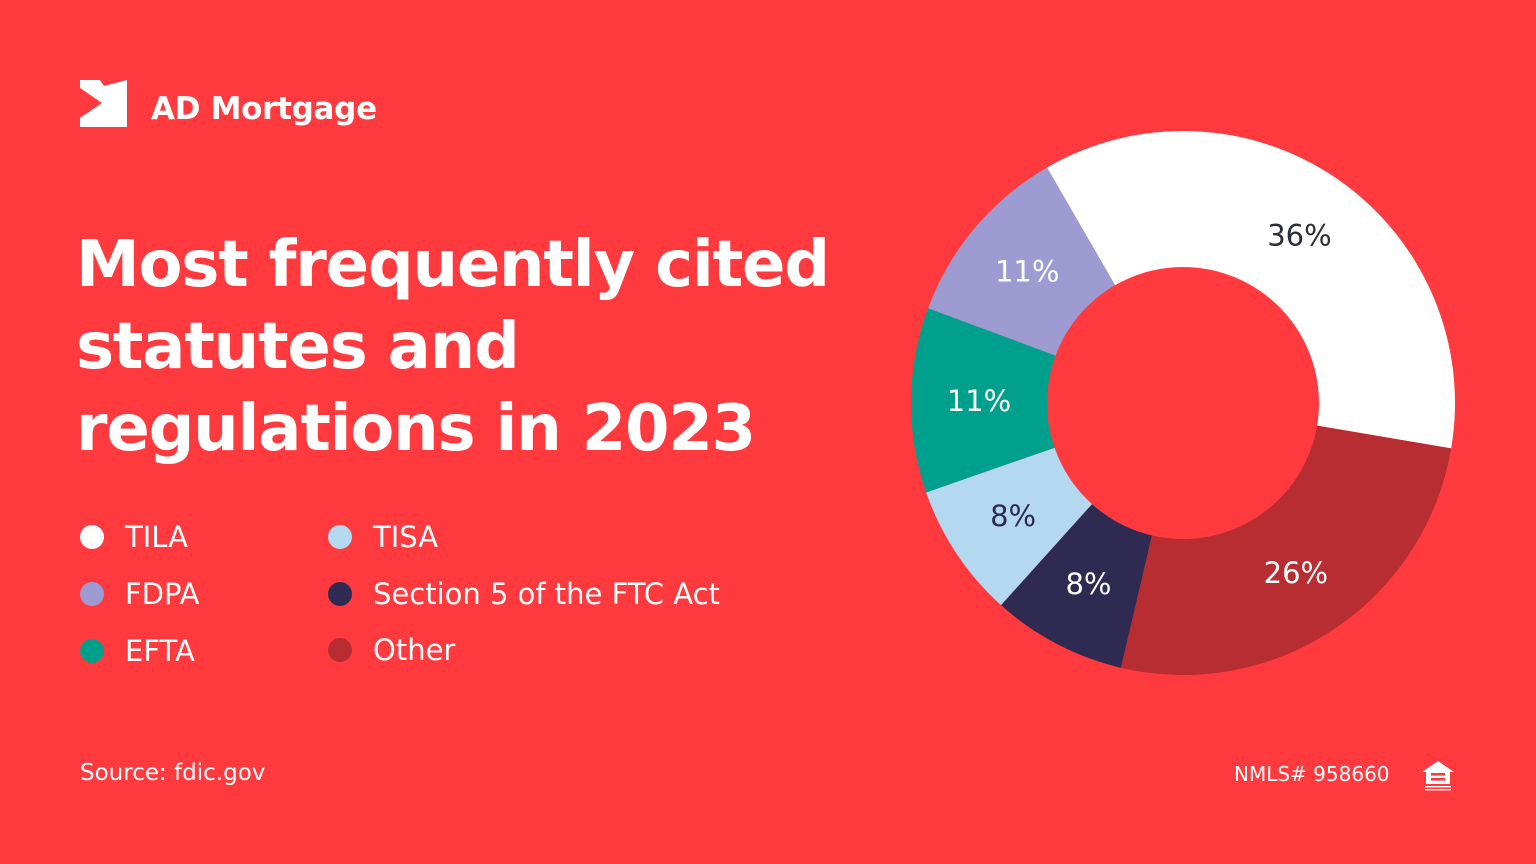 Image resolution: width=1536 pixels, height=864 pixels. I want to click on legend-item-efta: EFTA, so click(137, 651).